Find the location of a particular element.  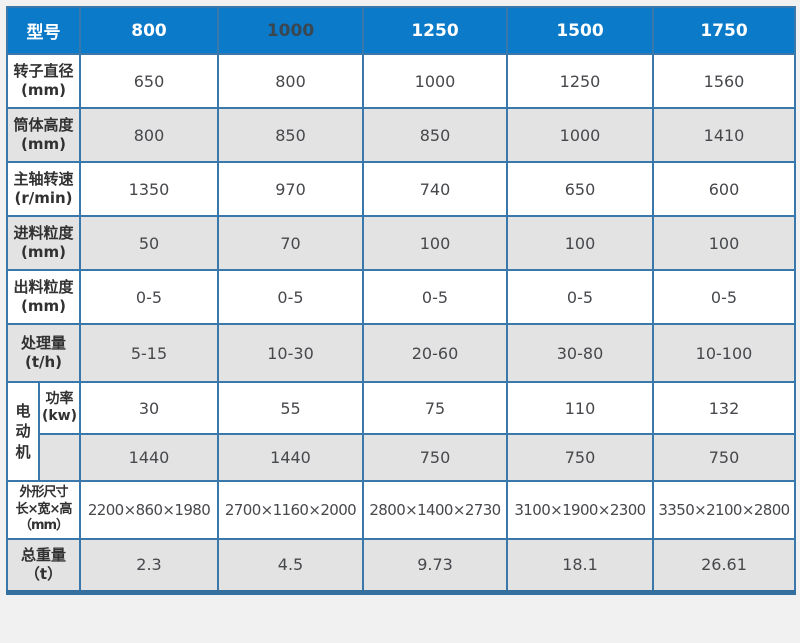

table-row-feed-size: 进料粒度 (mm) 50 70 100 100 100 is located at coordinates (401, 243).